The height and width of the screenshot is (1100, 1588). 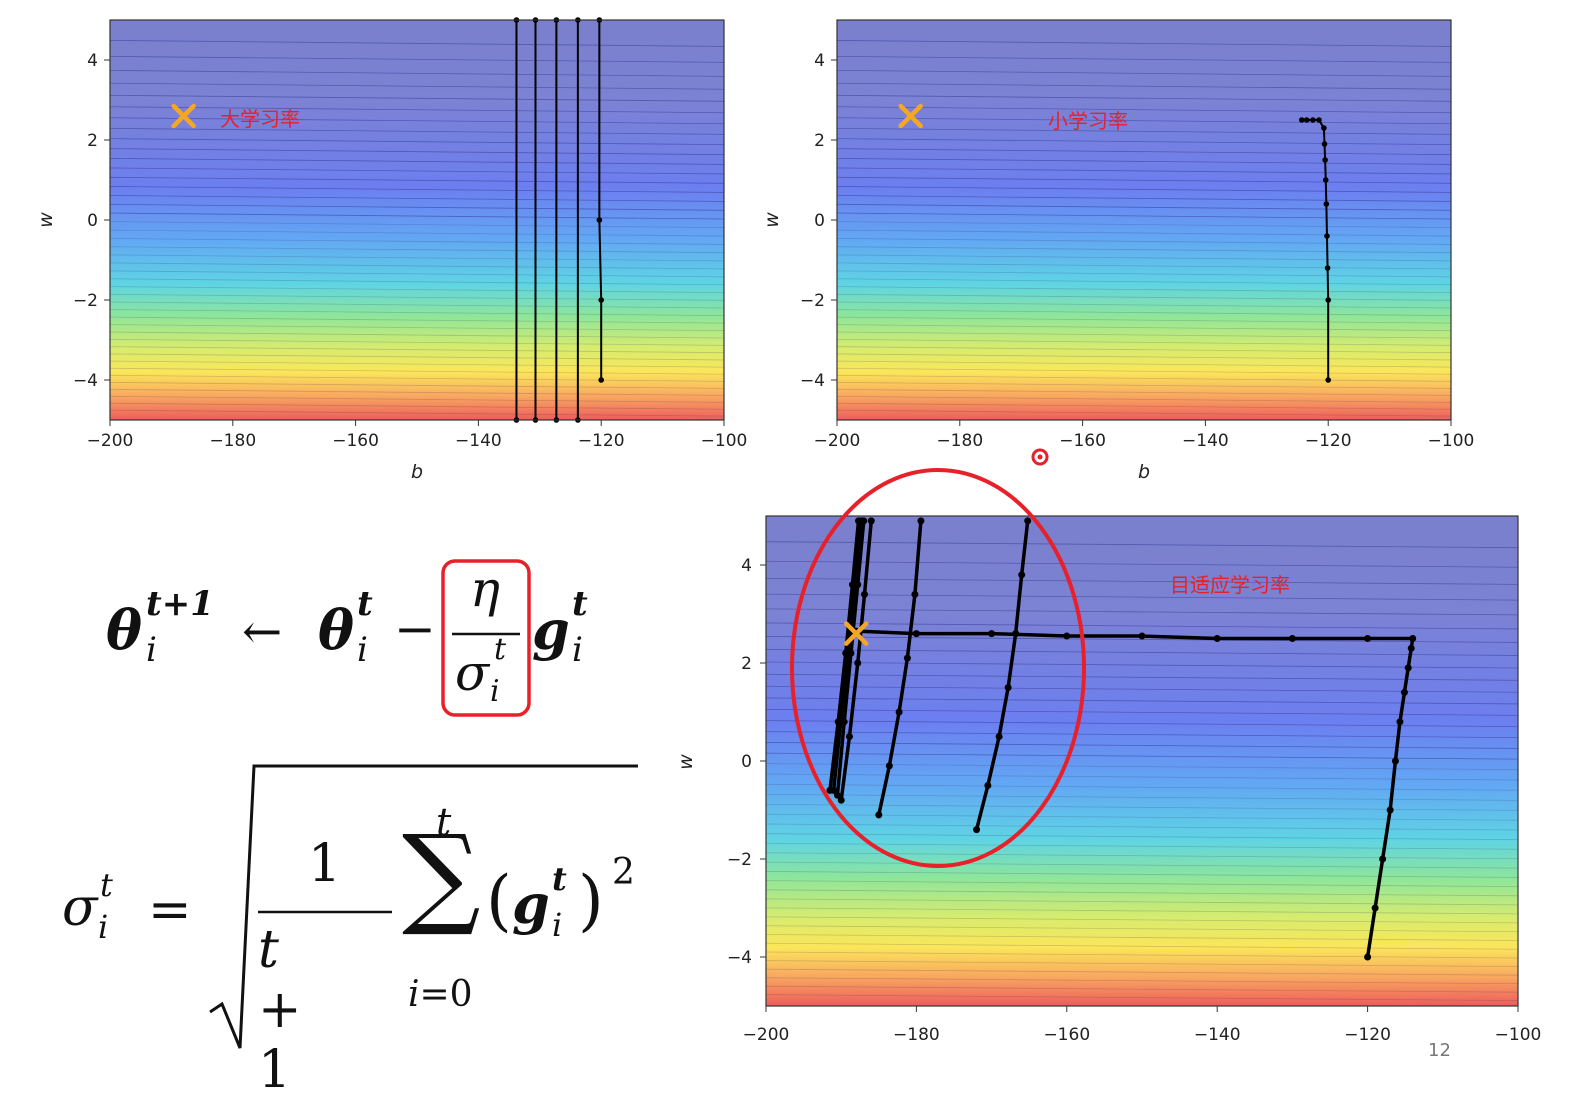 What do you see at coordinates (772, 220) in the screenshot?
I see `y-axis-label: w` at bounding box center [772, 220].